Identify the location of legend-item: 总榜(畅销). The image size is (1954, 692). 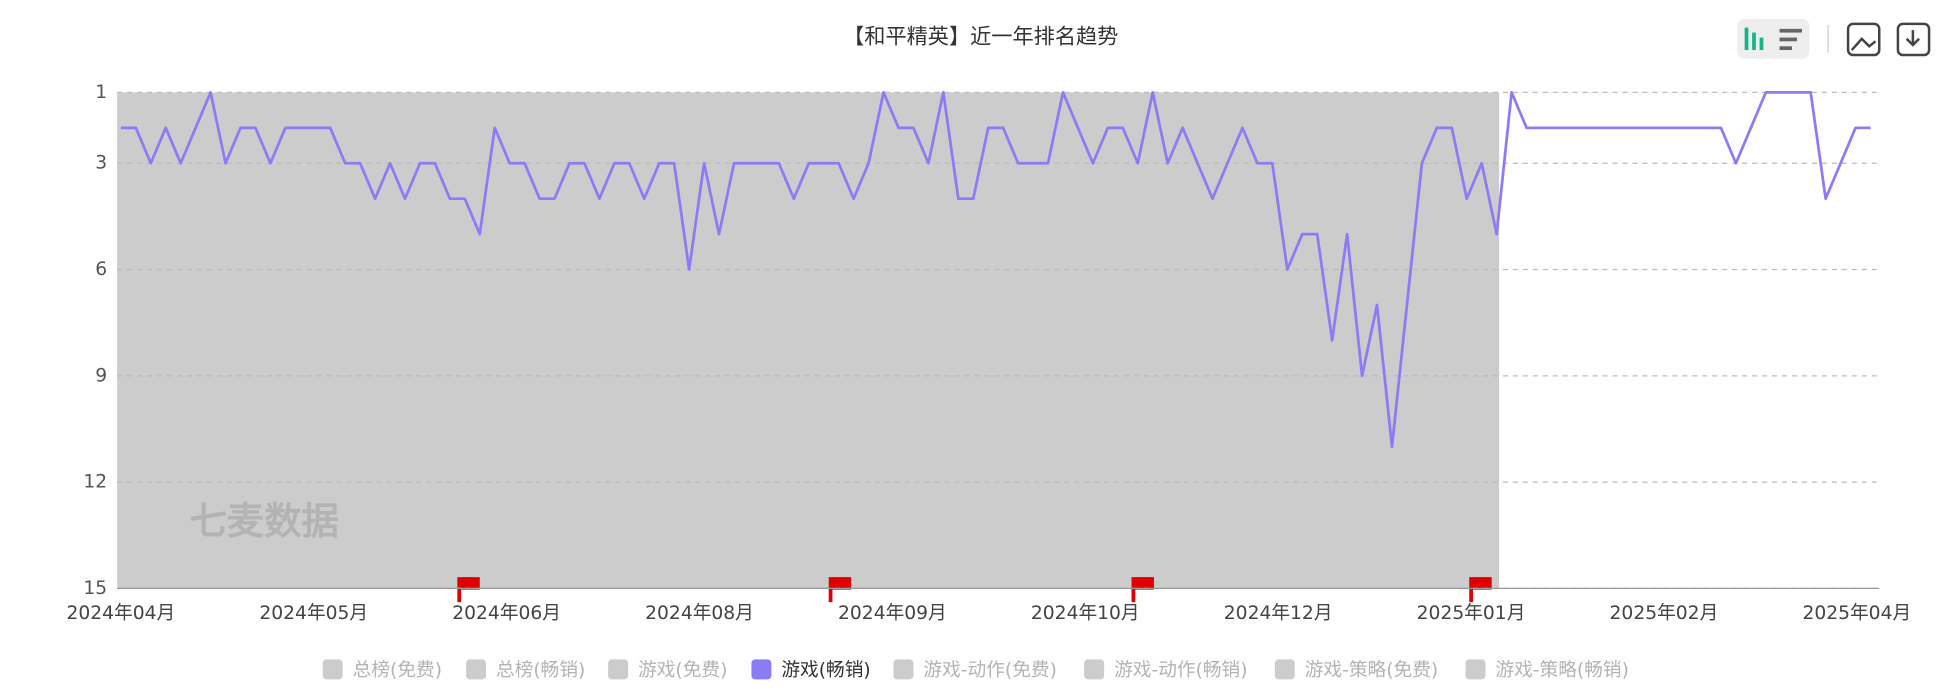
(525, 670).